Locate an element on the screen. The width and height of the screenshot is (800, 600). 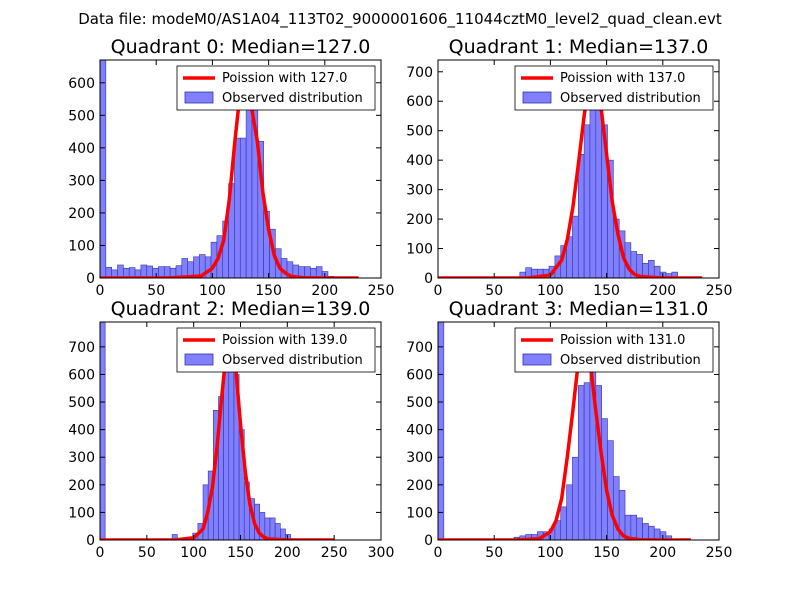
x-tick-label: 300 is located at coordinates (381, 553).